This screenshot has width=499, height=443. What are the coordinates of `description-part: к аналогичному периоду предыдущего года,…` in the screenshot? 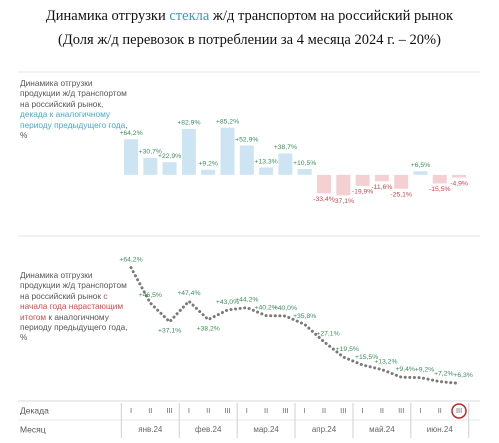 It's located at (74, 327).